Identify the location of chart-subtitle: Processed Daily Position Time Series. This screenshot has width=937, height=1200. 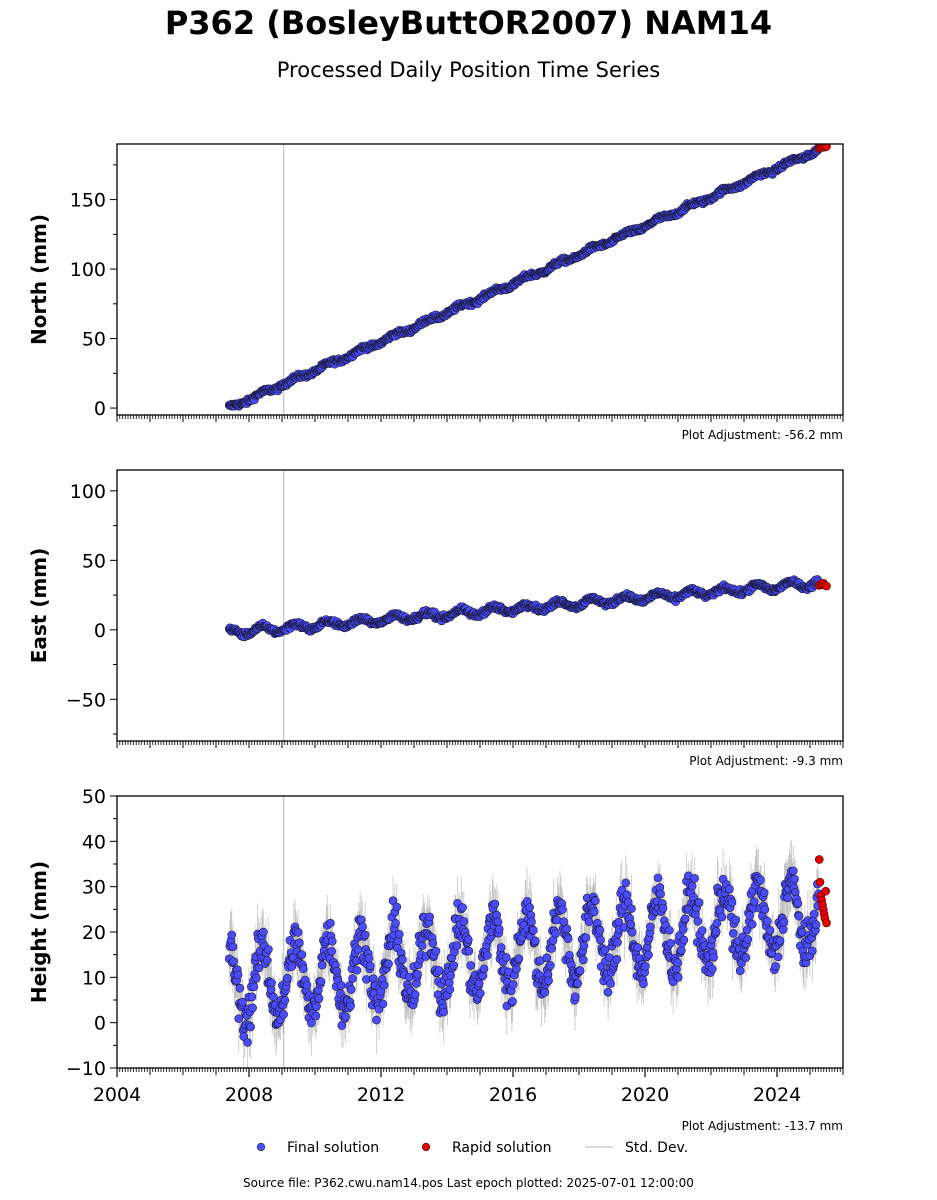
(468, 70).